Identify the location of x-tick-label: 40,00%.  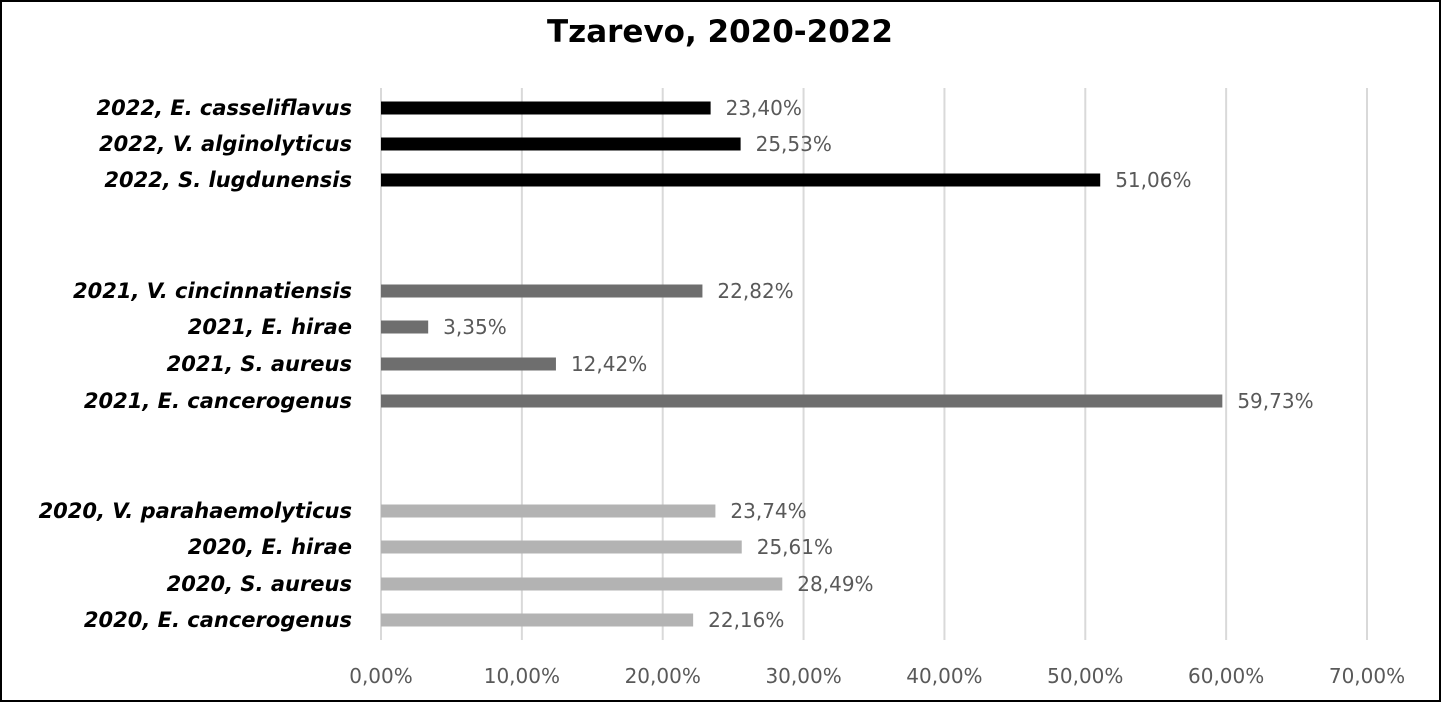
(944, 676).